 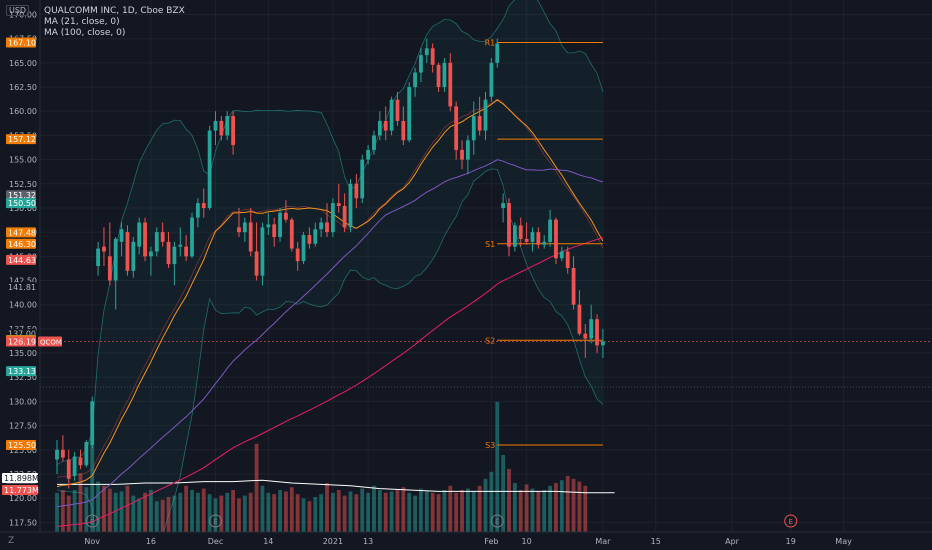 What do you see at coordinates (23, 522) in the screenshot?
I see `price-tick-label: 117.50` at bounding box center [23, 522].